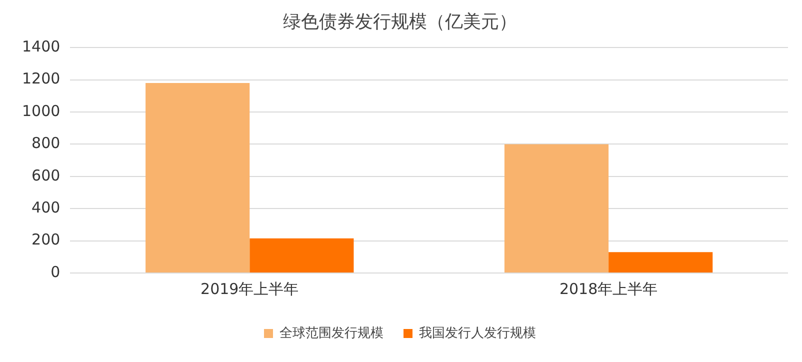 This screenshot has height=362, width=802. What do you see at coordinates (46, 175) in the screenshot?
I see `y-tick-label: 600` at bounding box center [46, 175].